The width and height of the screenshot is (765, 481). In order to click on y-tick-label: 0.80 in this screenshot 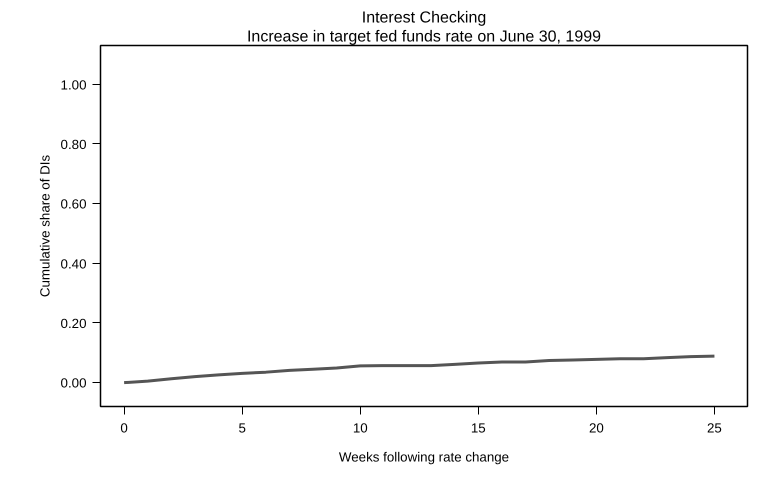, I will do `click(73, 144)`.